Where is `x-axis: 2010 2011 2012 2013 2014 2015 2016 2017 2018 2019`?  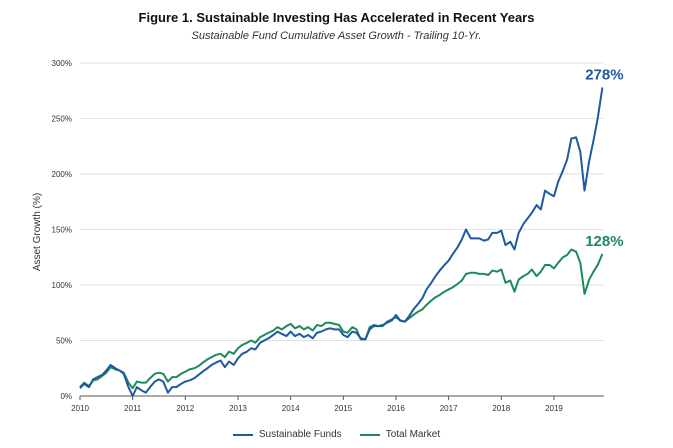
x-axis: 2010 2011 2012 2013 2014 2015 2016 2017 2018 2019 is located at coordinates (337, 404).